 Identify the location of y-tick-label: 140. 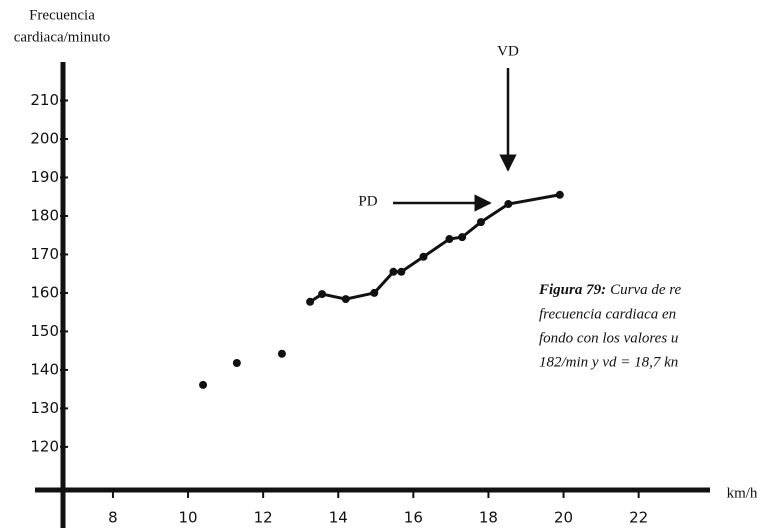
(44, 369).